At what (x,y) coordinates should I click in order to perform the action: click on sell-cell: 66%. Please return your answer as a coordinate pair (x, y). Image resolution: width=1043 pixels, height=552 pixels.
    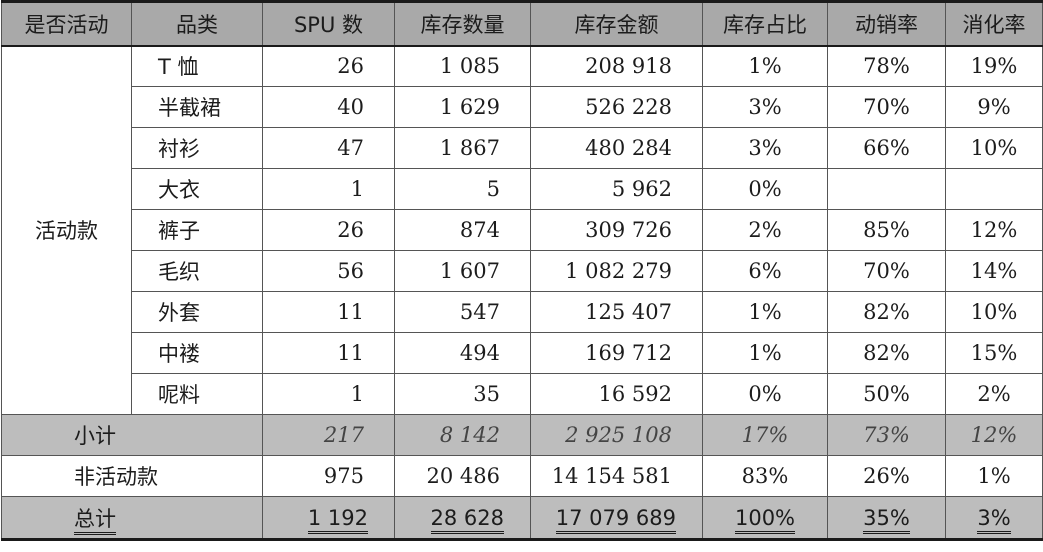
    Looking at the image, I should click on (886, 148).